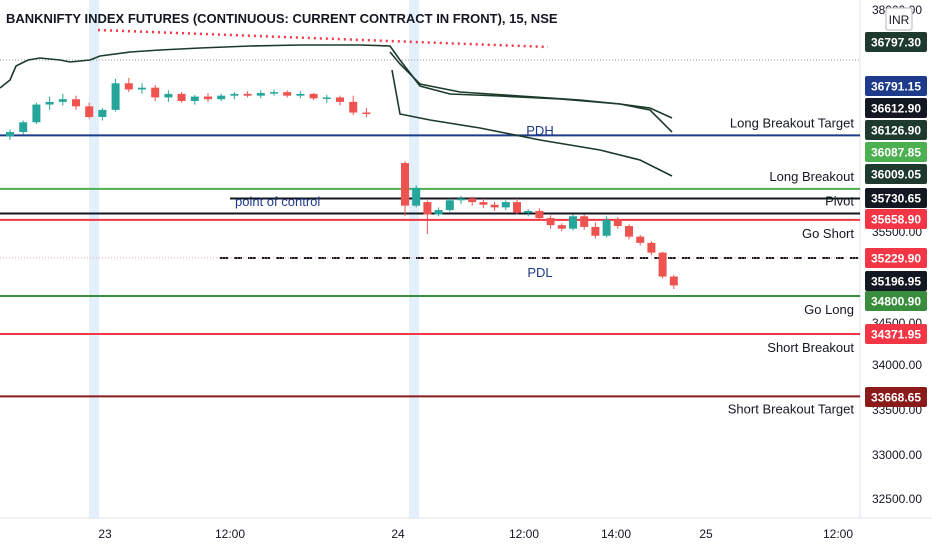  Describe the element at coordinates (539, 130) in the screenshot. I see `annotation-pdh: PDH` at that location.